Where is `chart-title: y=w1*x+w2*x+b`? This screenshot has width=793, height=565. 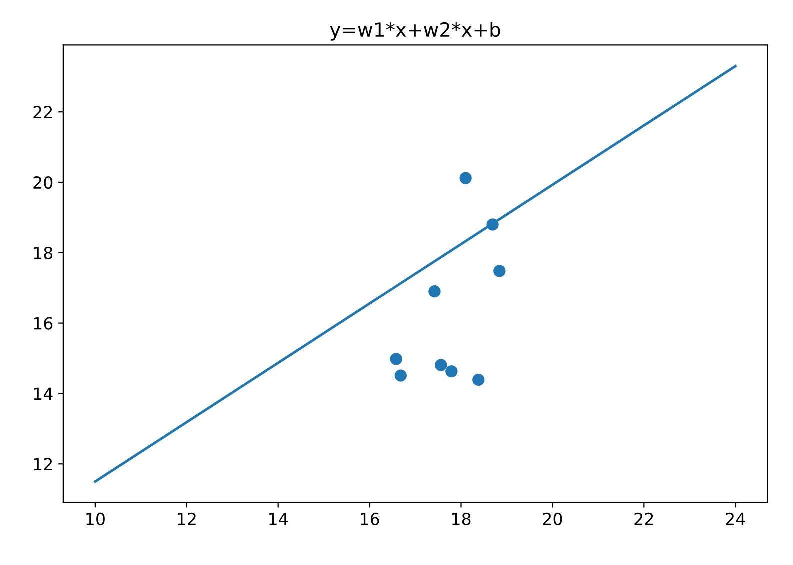 chart-title: y=w1*x+w2*x+b is located at coordinates (415, 31).